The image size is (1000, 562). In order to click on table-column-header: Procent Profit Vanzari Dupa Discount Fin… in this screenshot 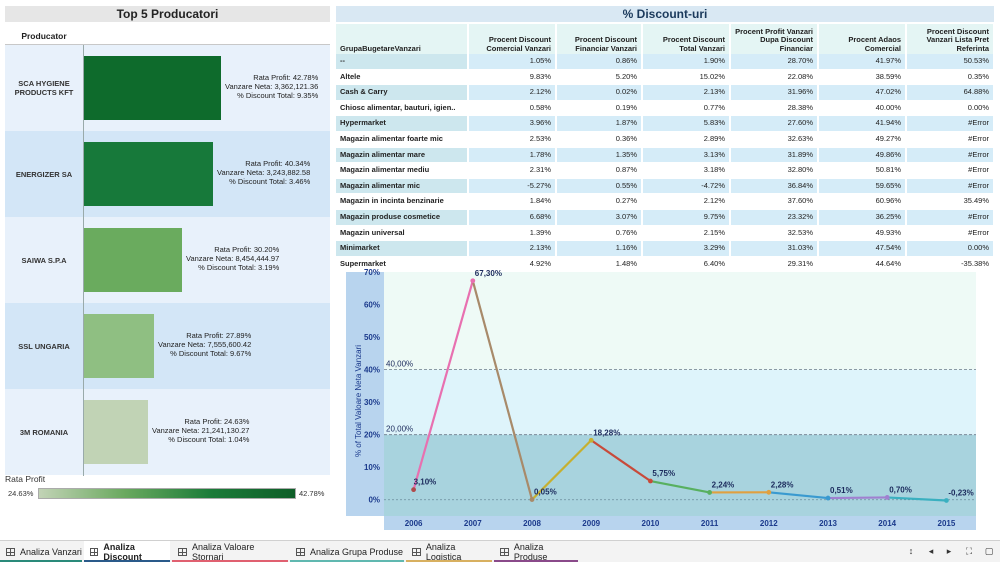, I will do `click(774, 39)`.